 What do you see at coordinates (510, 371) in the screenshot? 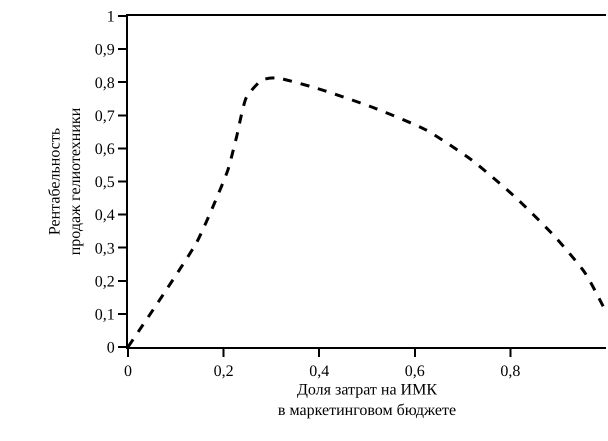
I see `x-tick-label: 0,8` at bounding box center [510, 371].